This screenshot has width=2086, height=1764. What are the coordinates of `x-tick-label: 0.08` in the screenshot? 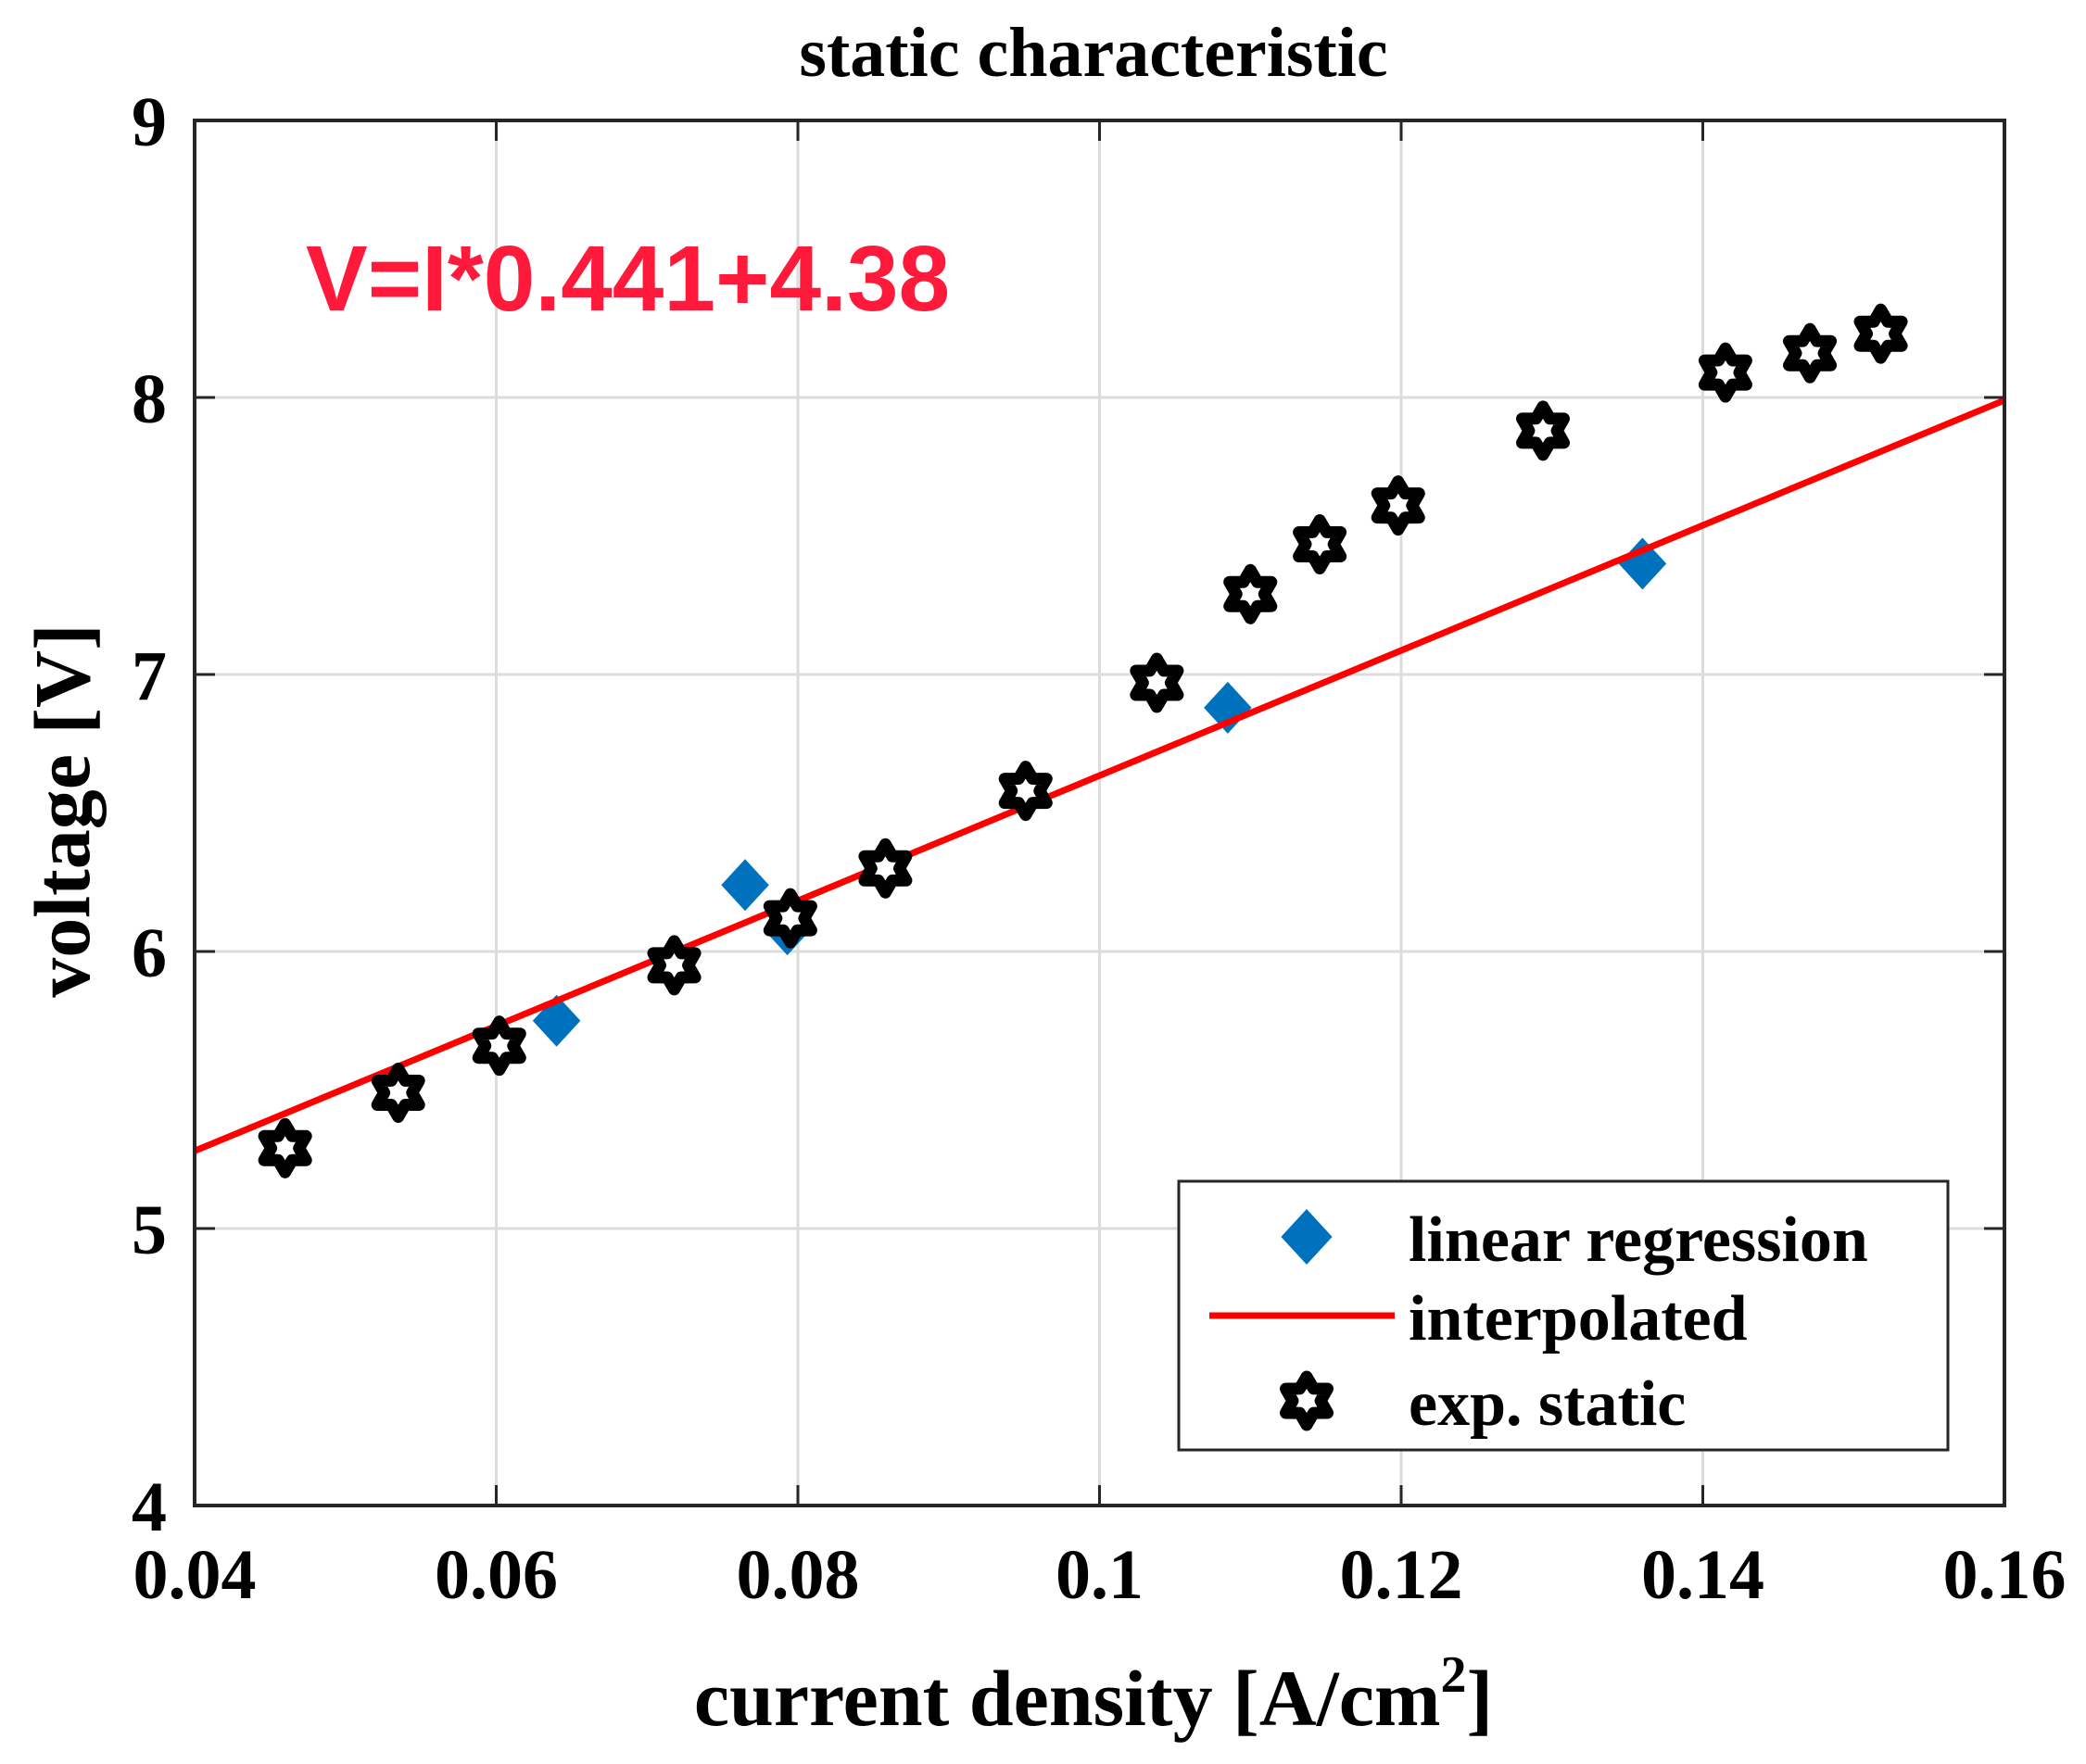 It's located at (798, 1575).